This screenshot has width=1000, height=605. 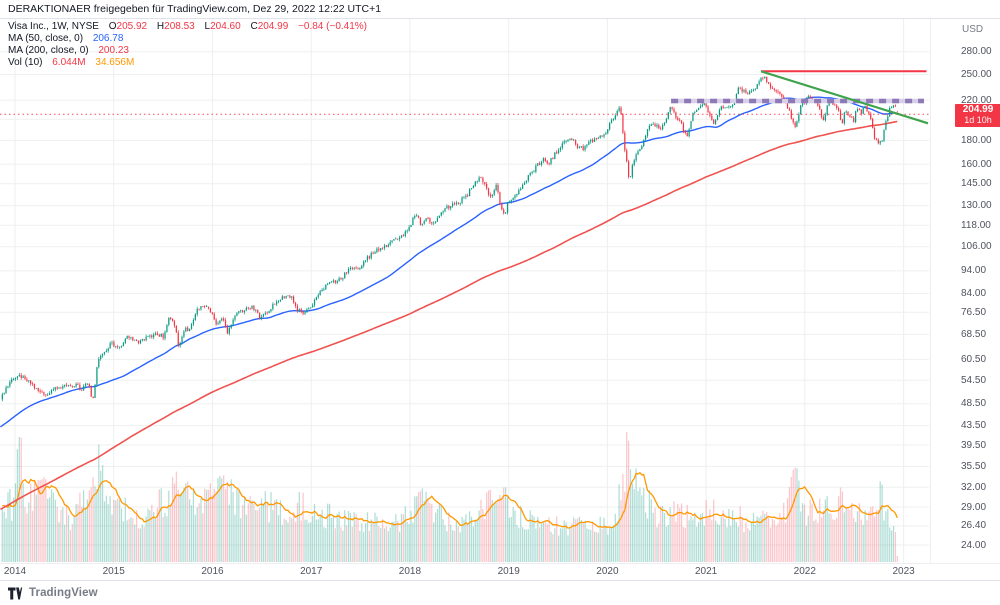 I want to click on price-tick-label: 94.00, so click(x=974, y=271).